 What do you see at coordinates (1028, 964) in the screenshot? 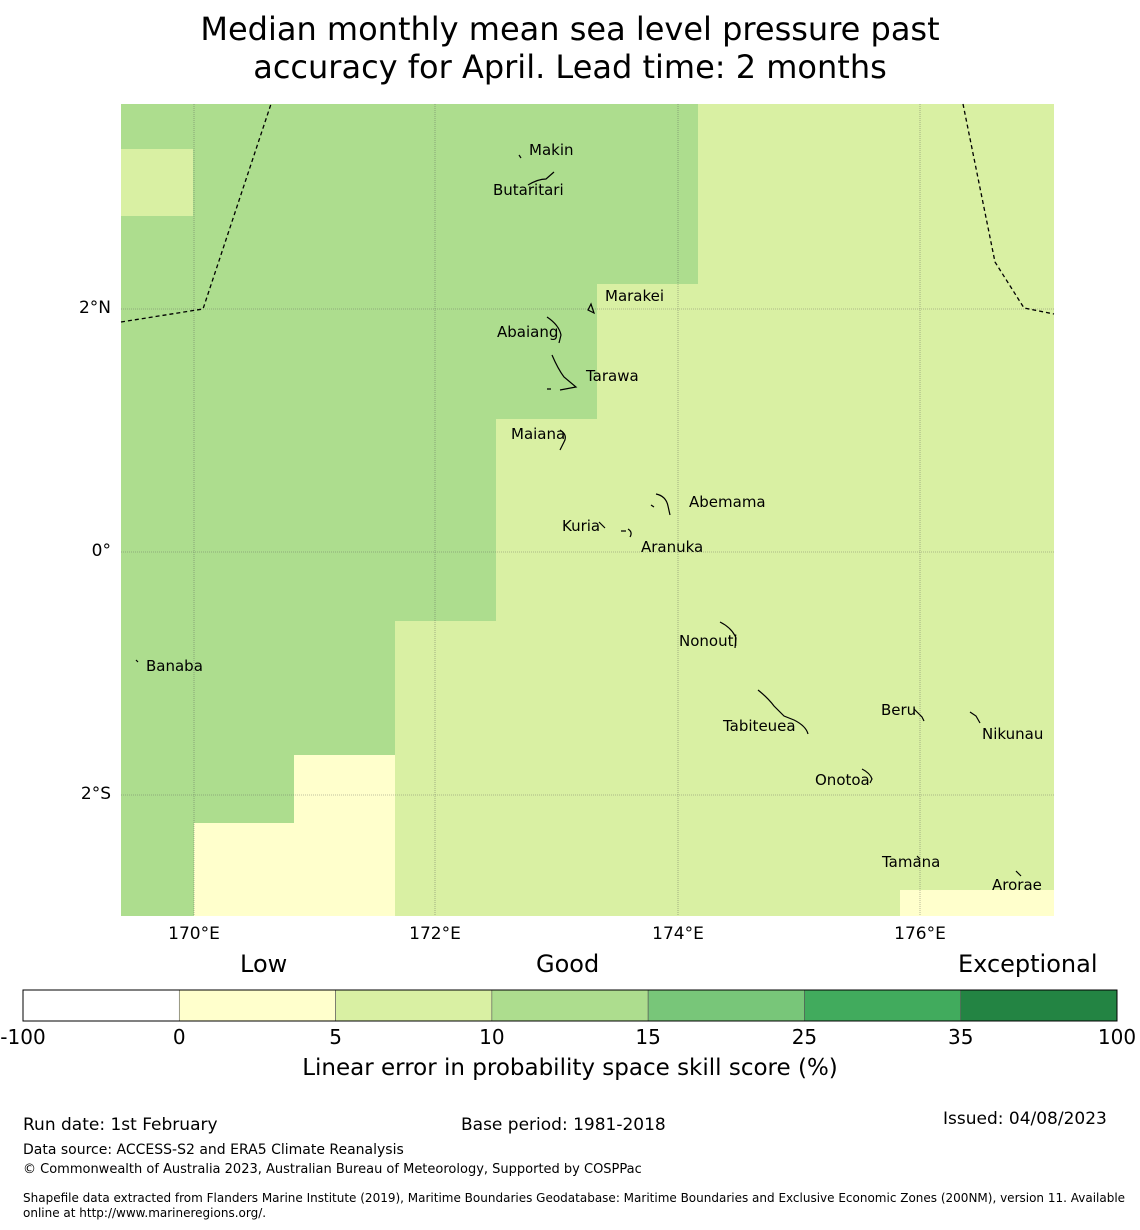
I see `colorbar-category-exceptional: Exceptional` at bounding box center [1028, 964].